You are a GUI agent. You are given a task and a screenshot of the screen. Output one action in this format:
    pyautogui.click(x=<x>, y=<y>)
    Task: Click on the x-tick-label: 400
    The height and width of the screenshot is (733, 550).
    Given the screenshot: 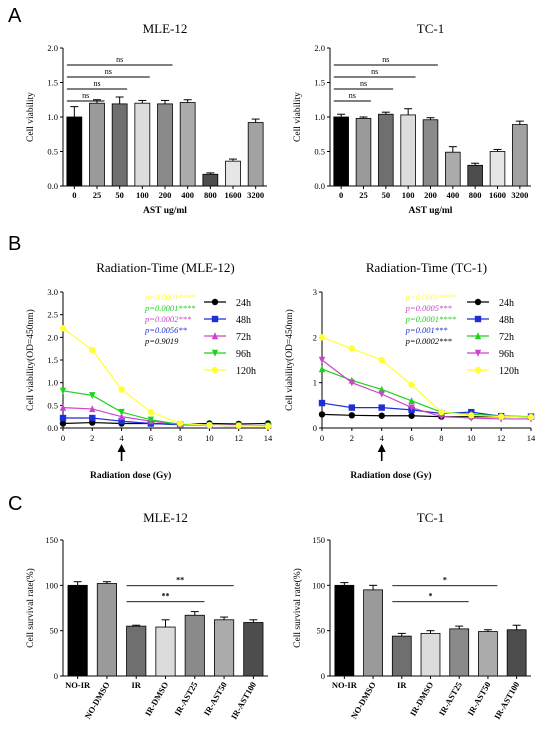 What is the action you would take?
    pyautogui.click(x=187, y=195)
    